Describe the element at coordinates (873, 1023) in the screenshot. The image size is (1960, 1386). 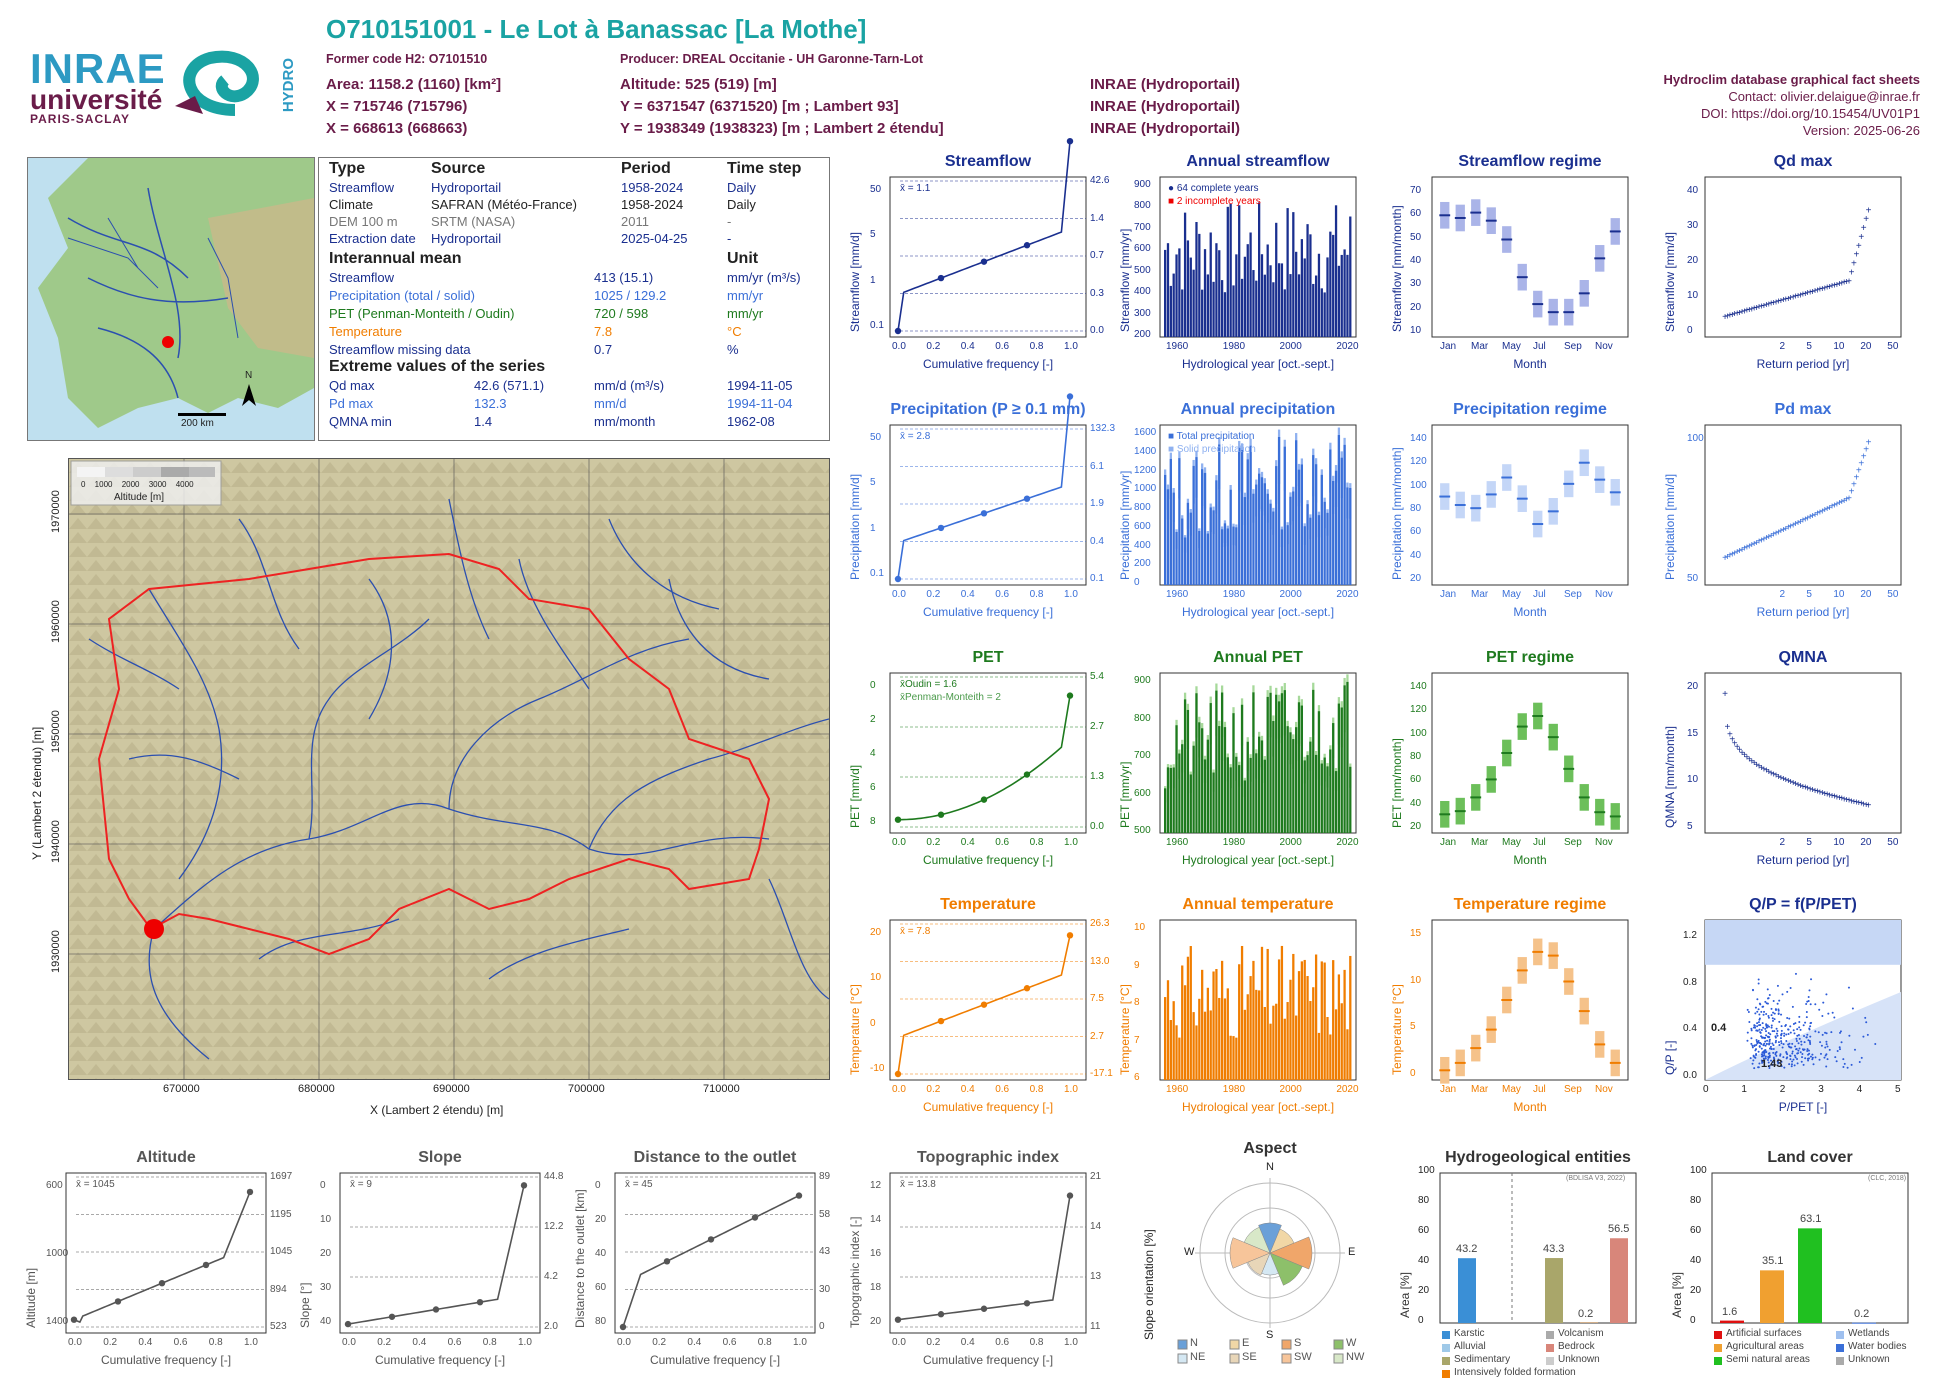
I see `temp-ltick-2: 0` at that location.